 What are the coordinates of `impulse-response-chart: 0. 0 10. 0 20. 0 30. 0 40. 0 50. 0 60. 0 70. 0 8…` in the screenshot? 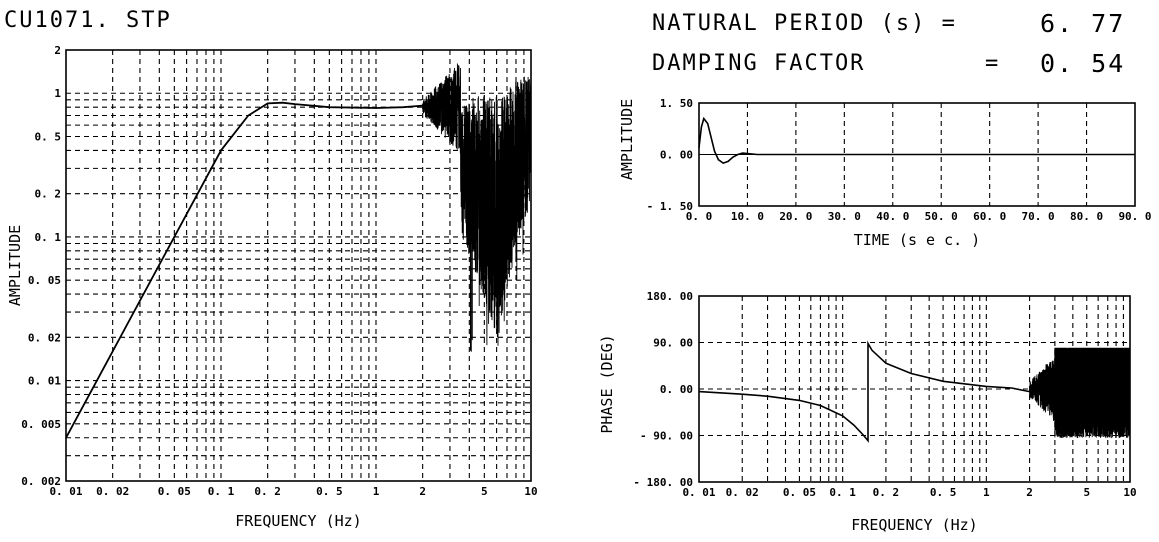 It's located at (885, 173).